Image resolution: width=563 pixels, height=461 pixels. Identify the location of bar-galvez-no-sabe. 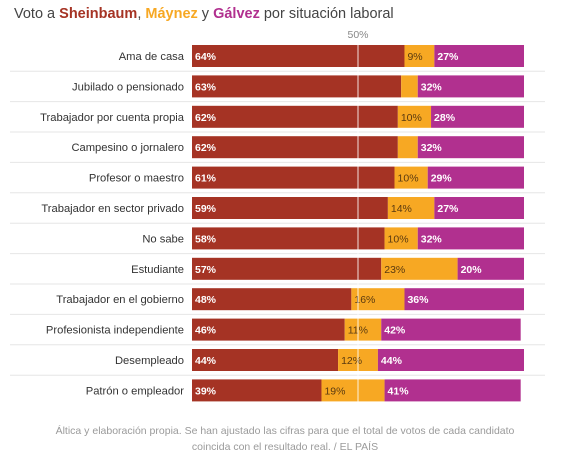
(470, 238).